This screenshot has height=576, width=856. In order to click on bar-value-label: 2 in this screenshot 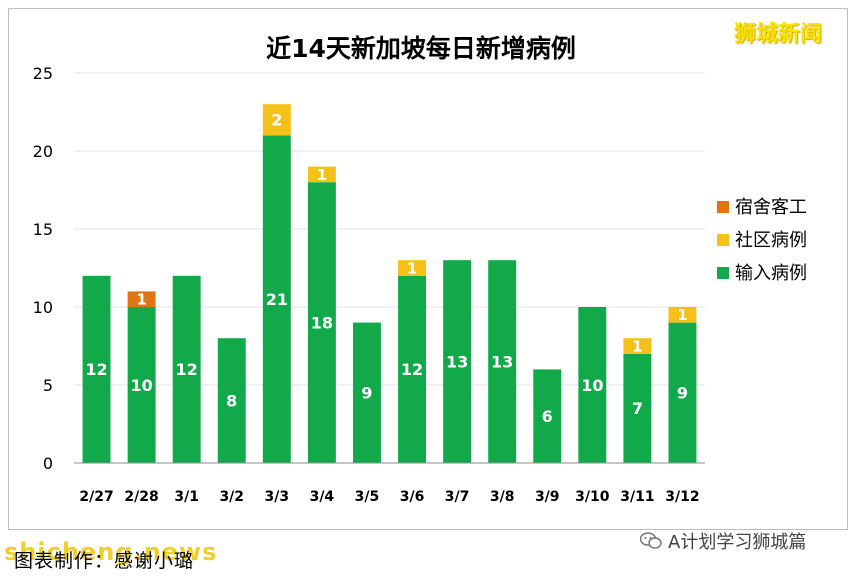, I will do `click(276, 120)`.